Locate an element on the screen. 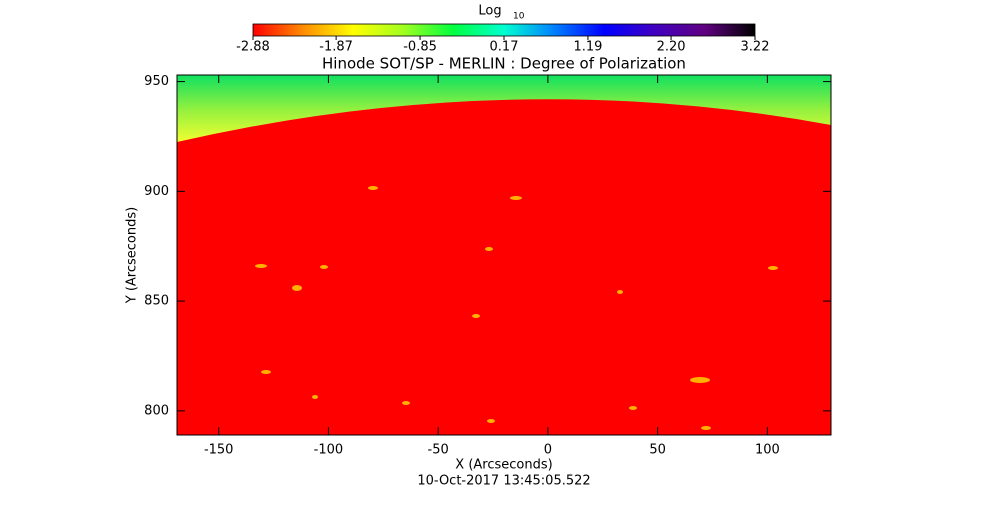 The height and width of the screenshot is (512, 1007). x-tick-label: 0 is located at coordinates (548, 450).